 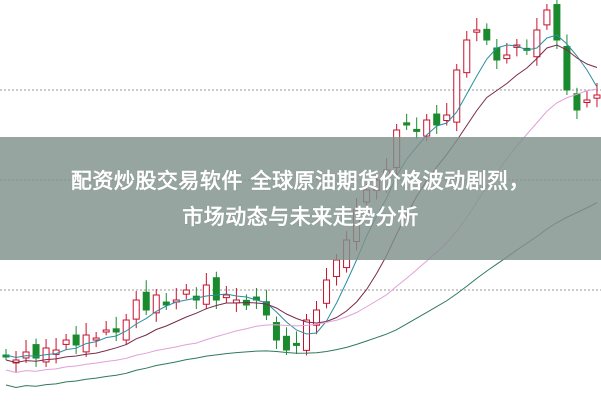 I want to click on headline-line-2: 市场动态与未来走势分析, so click(x=300, y=216).